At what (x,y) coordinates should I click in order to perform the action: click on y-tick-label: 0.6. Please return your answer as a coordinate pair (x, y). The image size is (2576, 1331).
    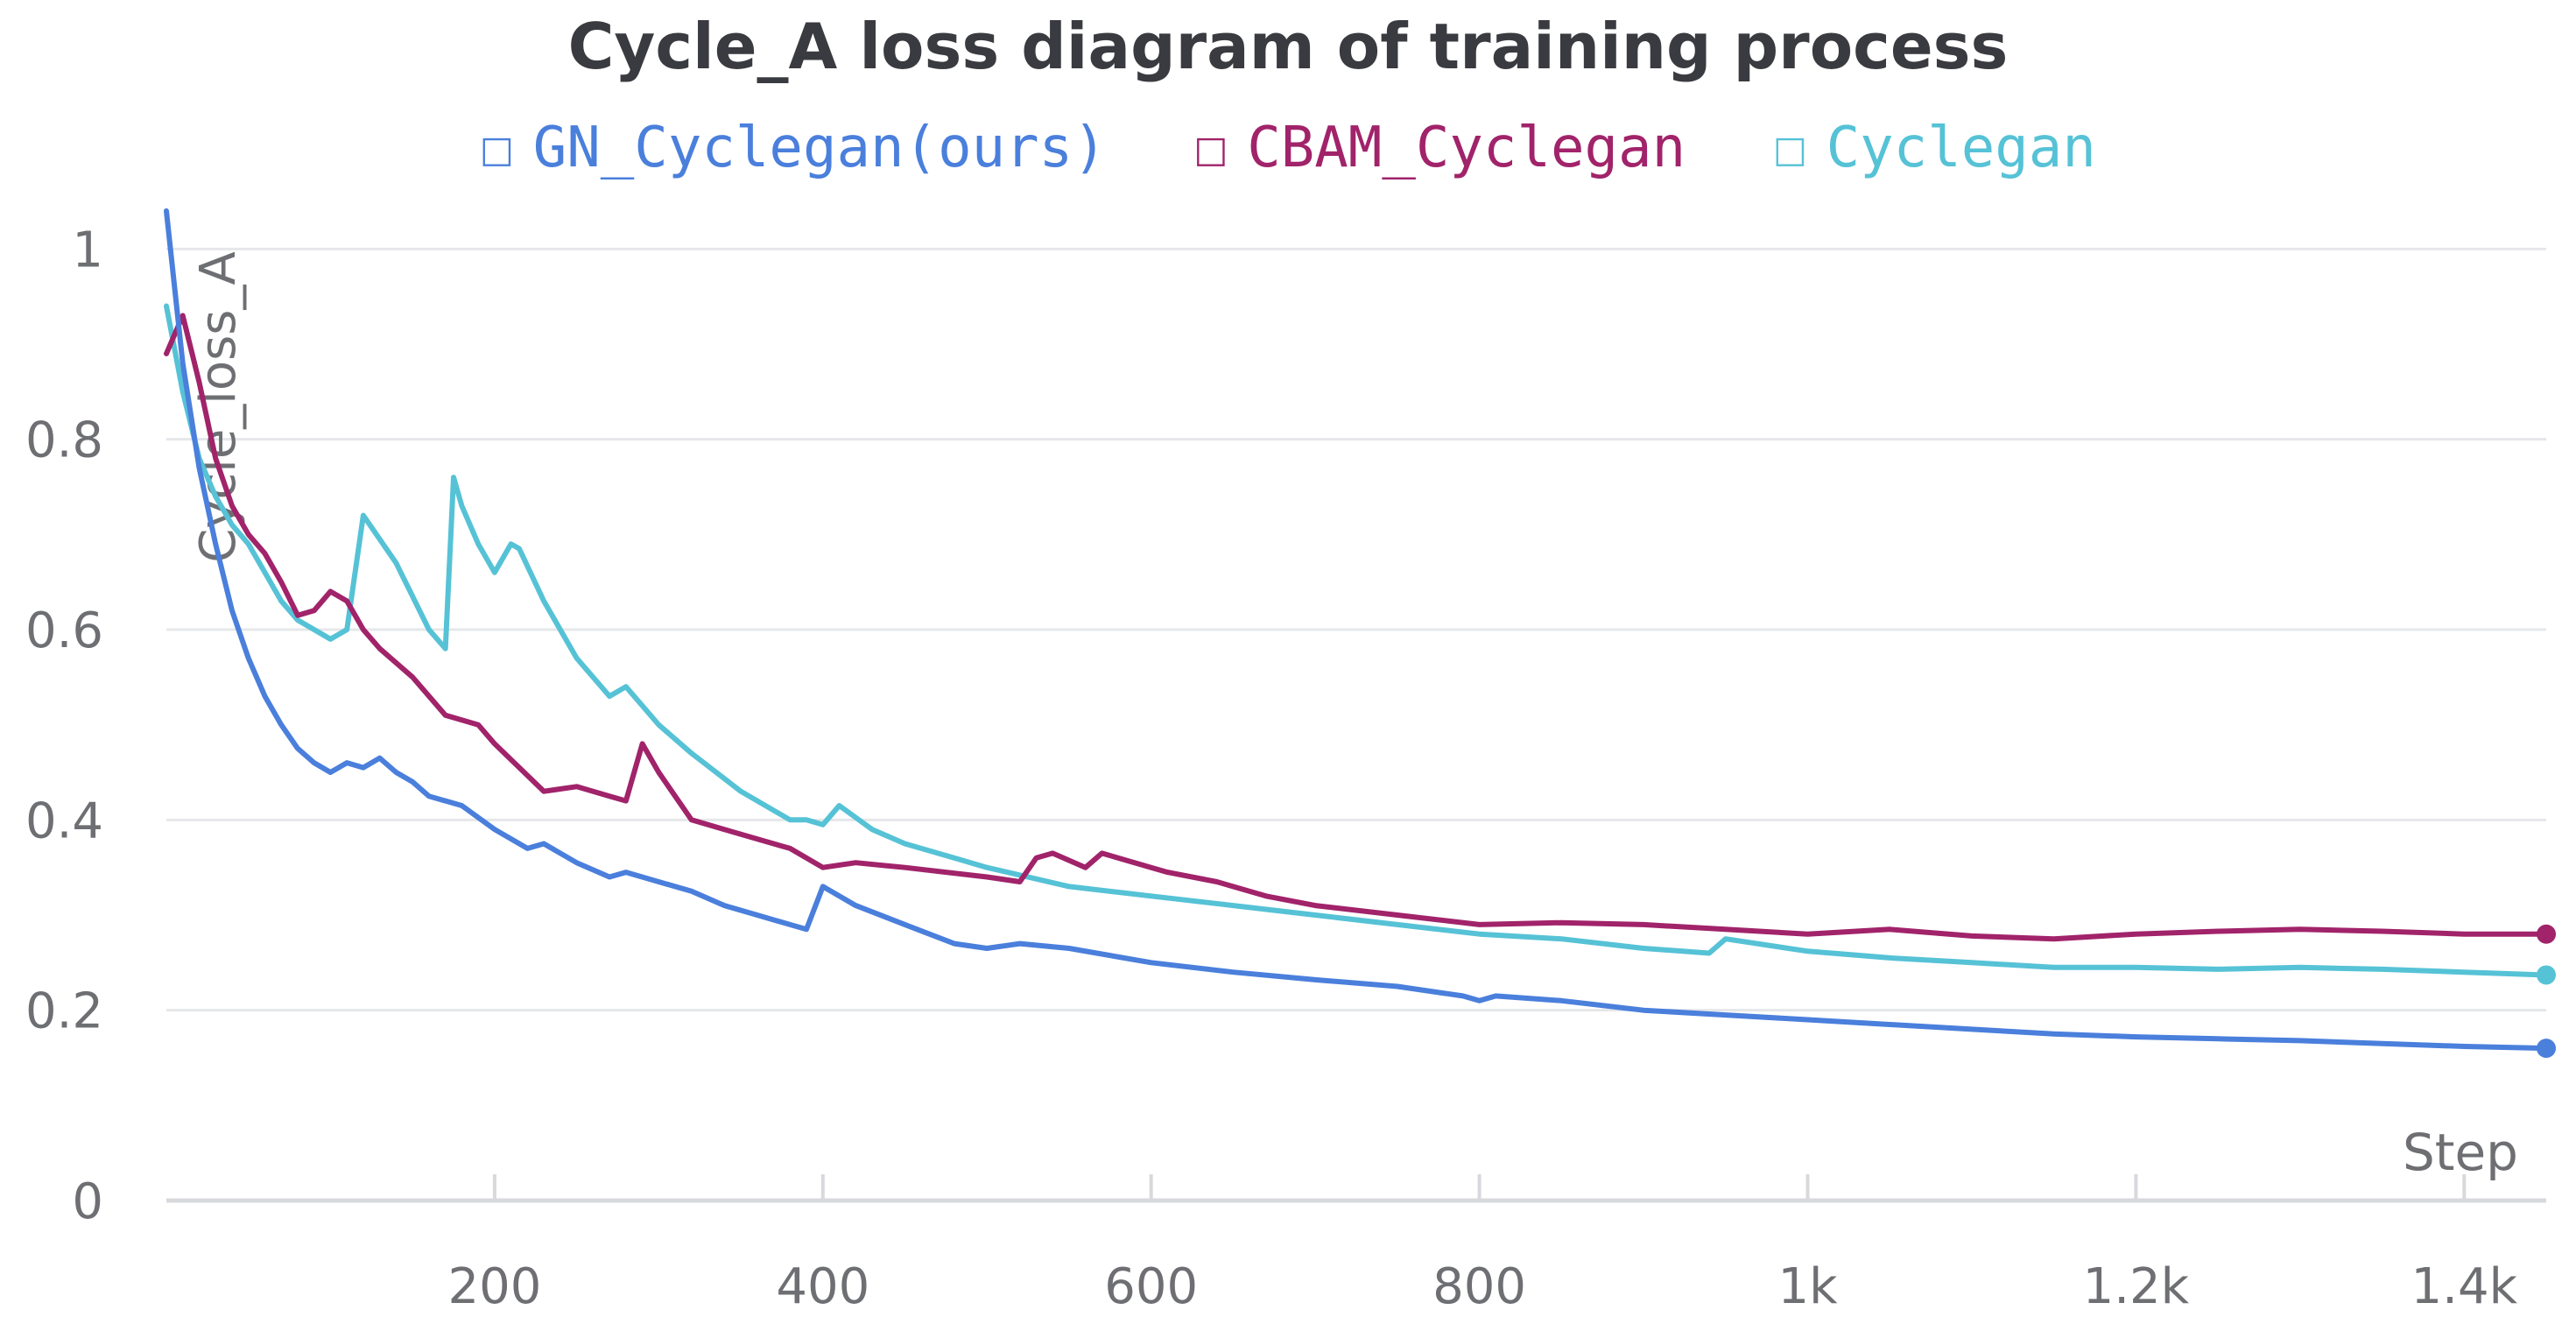
    Looking at the image, I should click on (64, 630).